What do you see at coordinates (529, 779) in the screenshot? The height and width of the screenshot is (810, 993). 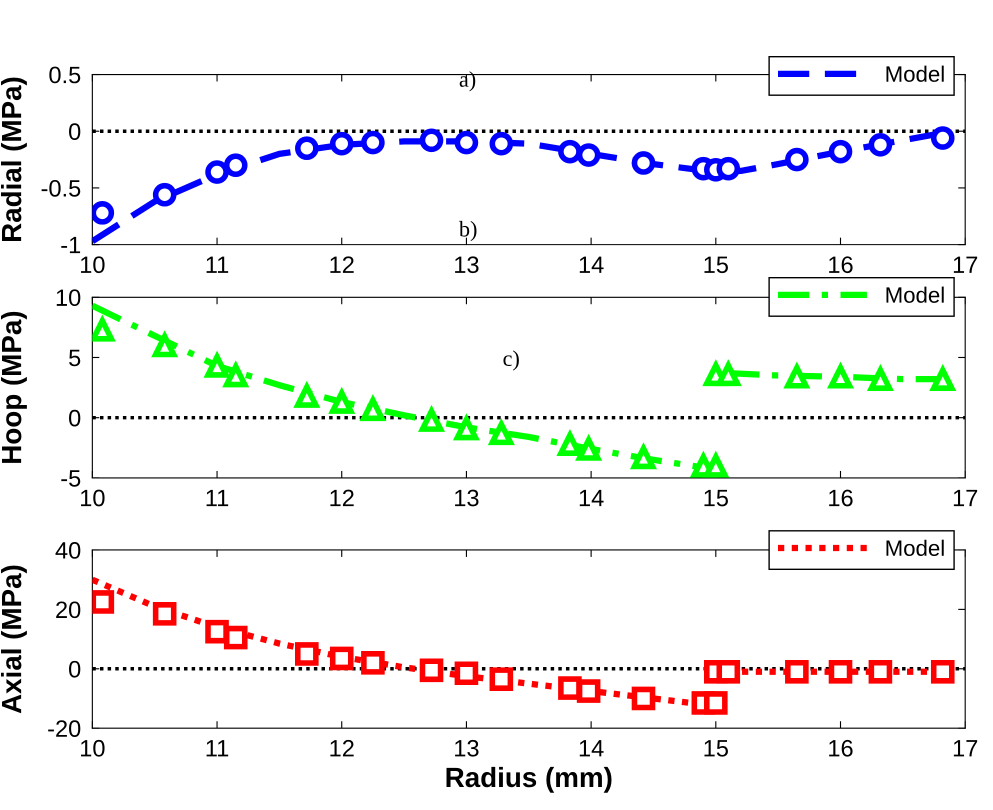 I see `x-axis-title: Radius (mm)` at bounding box center [529, 779].